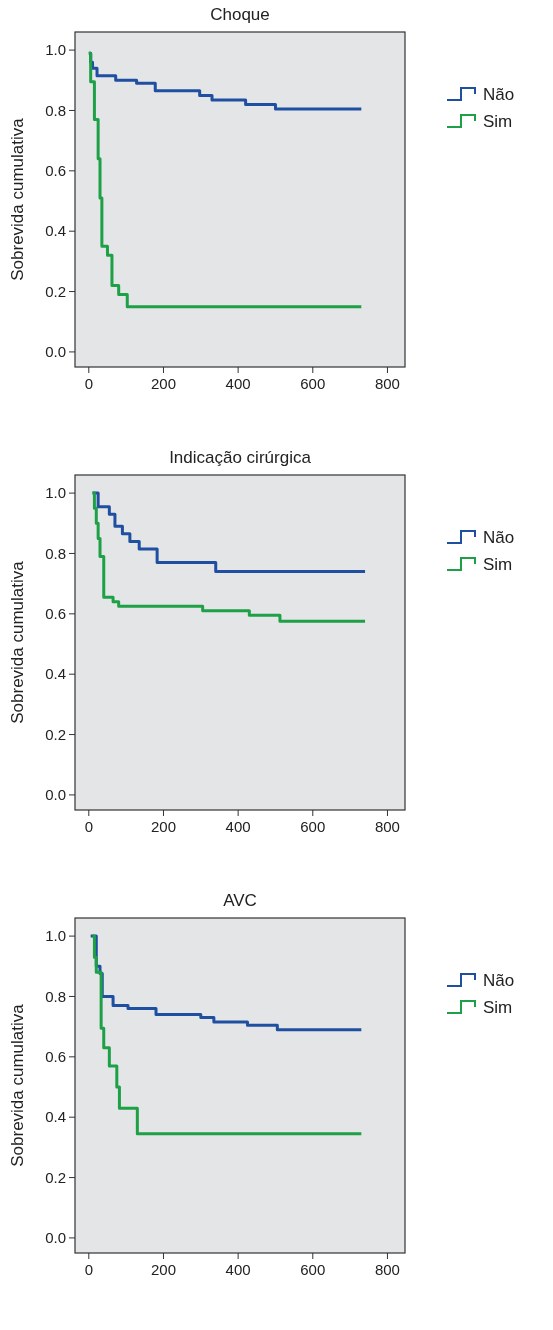 The image size is (553, 1330). Describe the element at coordinates (240, 900) in the screenshot. I see `chart-title: AVC` at that location.